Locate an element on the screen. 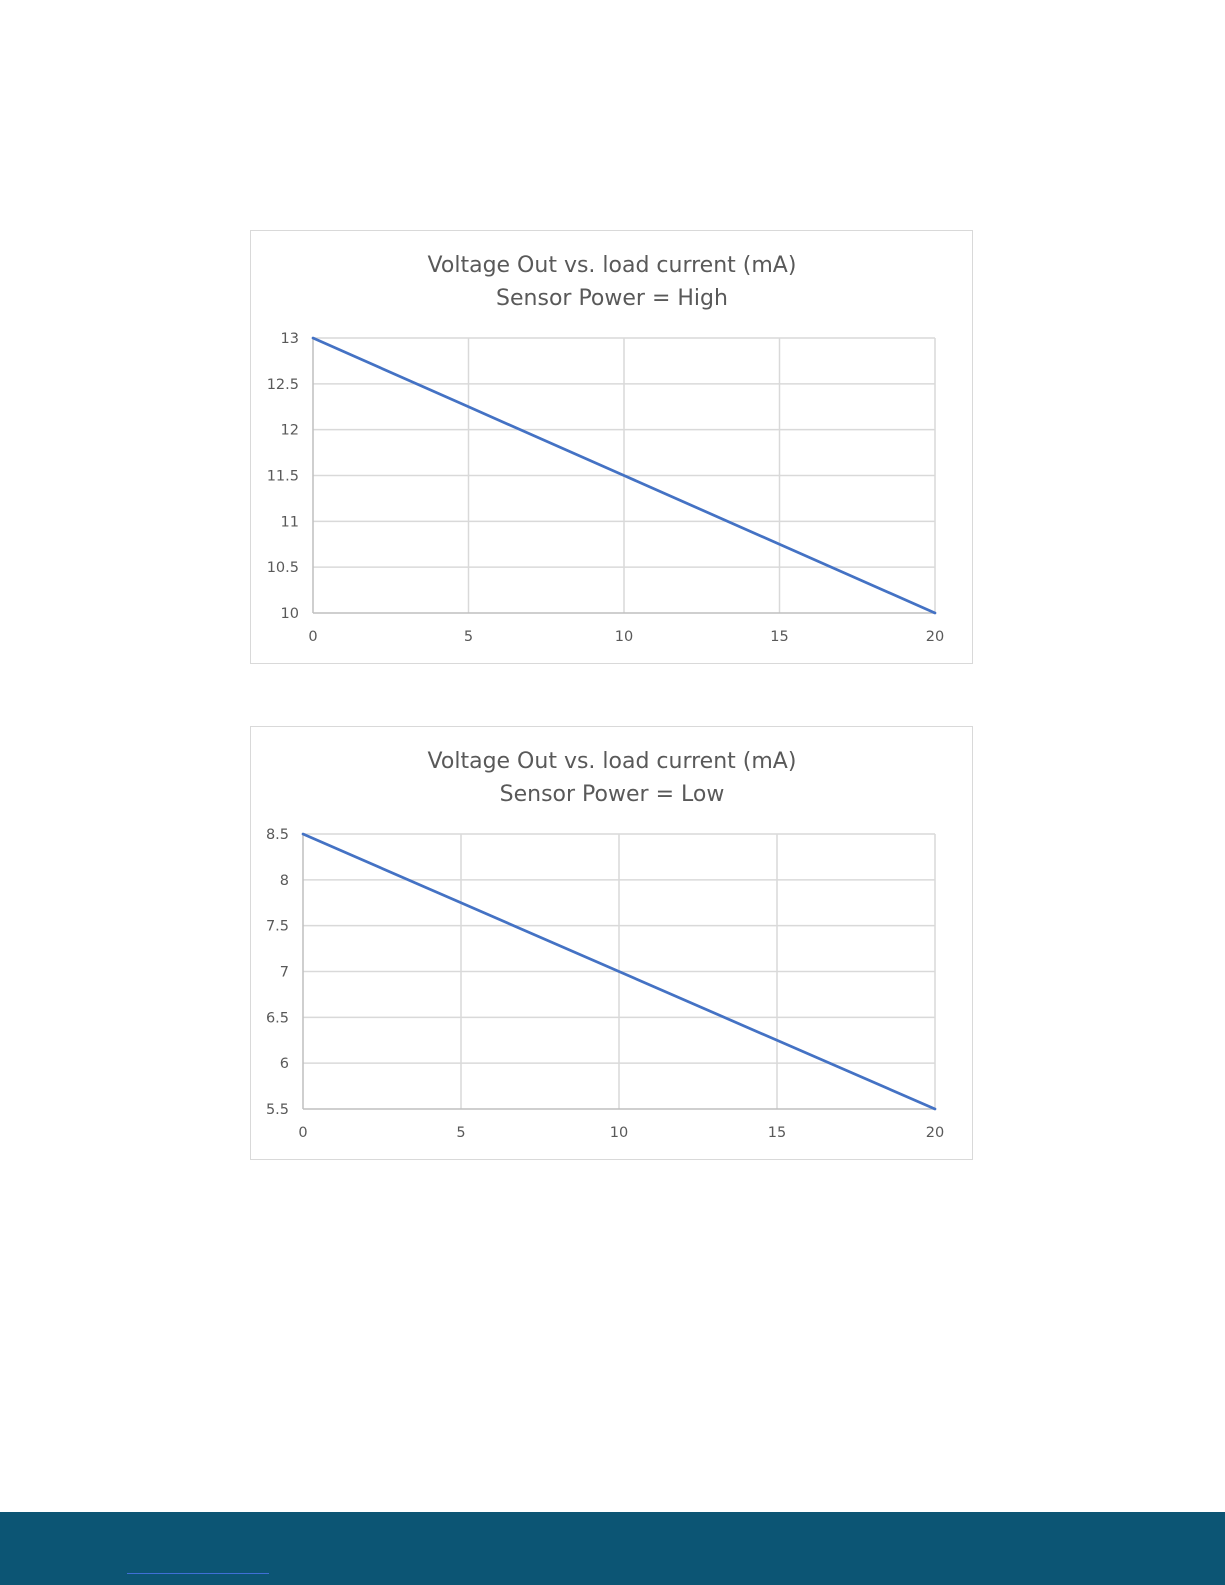 The image size is (1225, 1585). y-tick-label: 7.5 is located at coordinates (277, 927).